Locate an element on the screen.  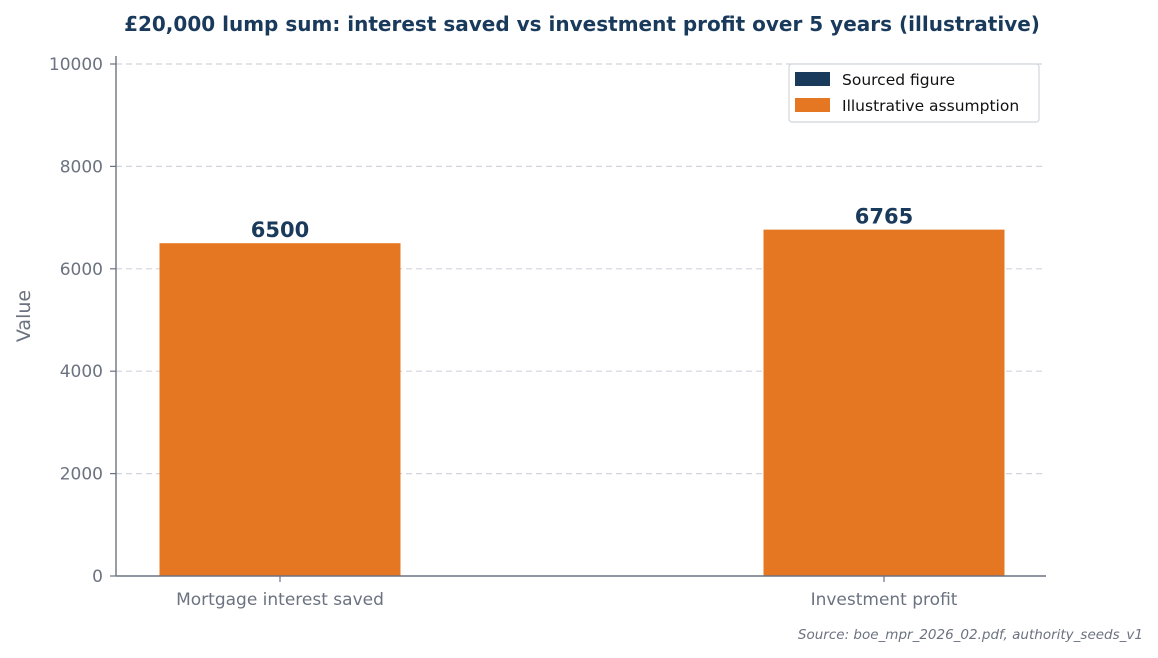
legend-entry: Illustrative assumption is located at coordinates (930, 106).